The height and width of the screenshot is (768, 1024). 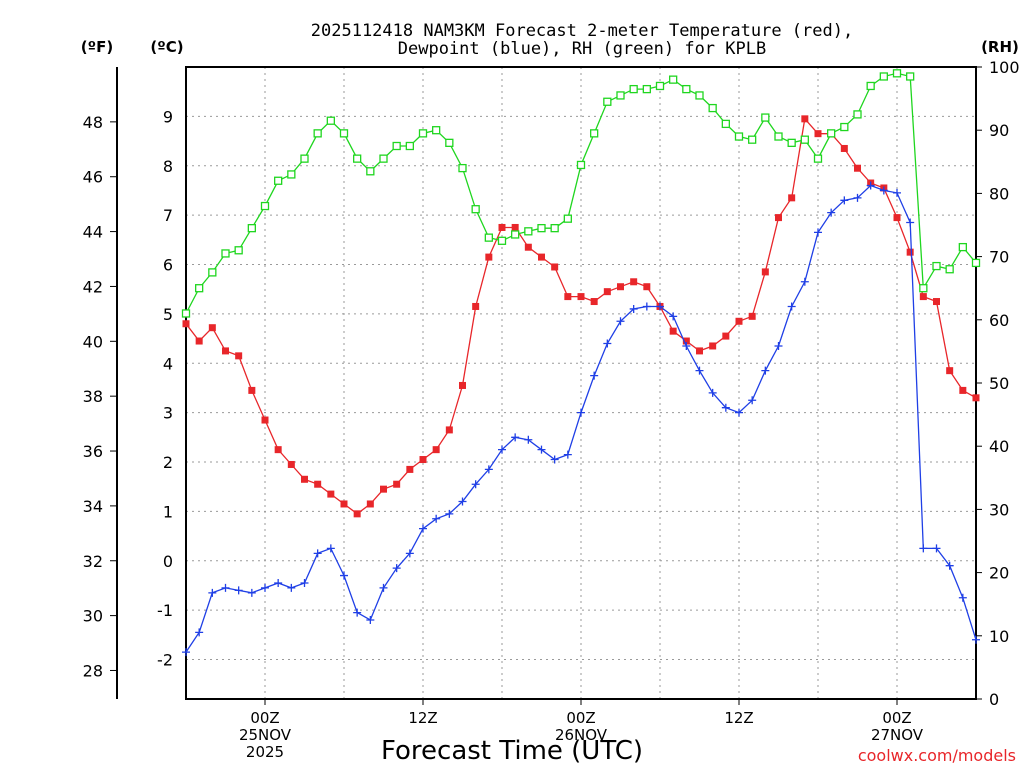 I want to click on celsius-tick-label: -1, so click(x=165, y=610).